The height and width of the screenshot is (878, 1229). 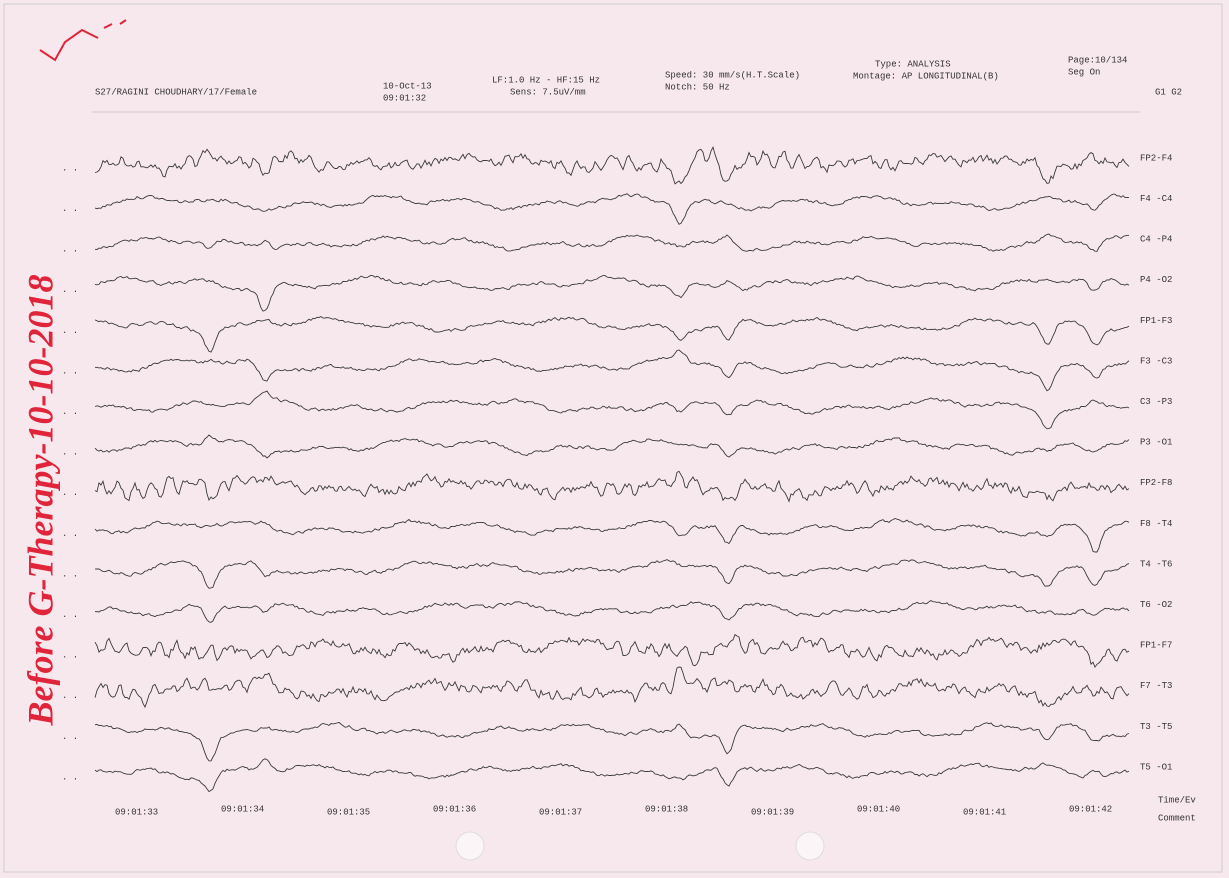 What do you see at coordinates (666, 809) in the screenshot?
I see `timestamp: 09:01:38` at bounding box center [666, 809].